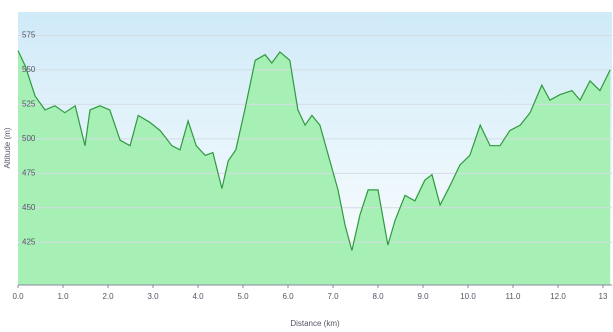 This screenshot has width=613, height=332. I want to click on x-tick-label: 0.0, so click(18, 296).